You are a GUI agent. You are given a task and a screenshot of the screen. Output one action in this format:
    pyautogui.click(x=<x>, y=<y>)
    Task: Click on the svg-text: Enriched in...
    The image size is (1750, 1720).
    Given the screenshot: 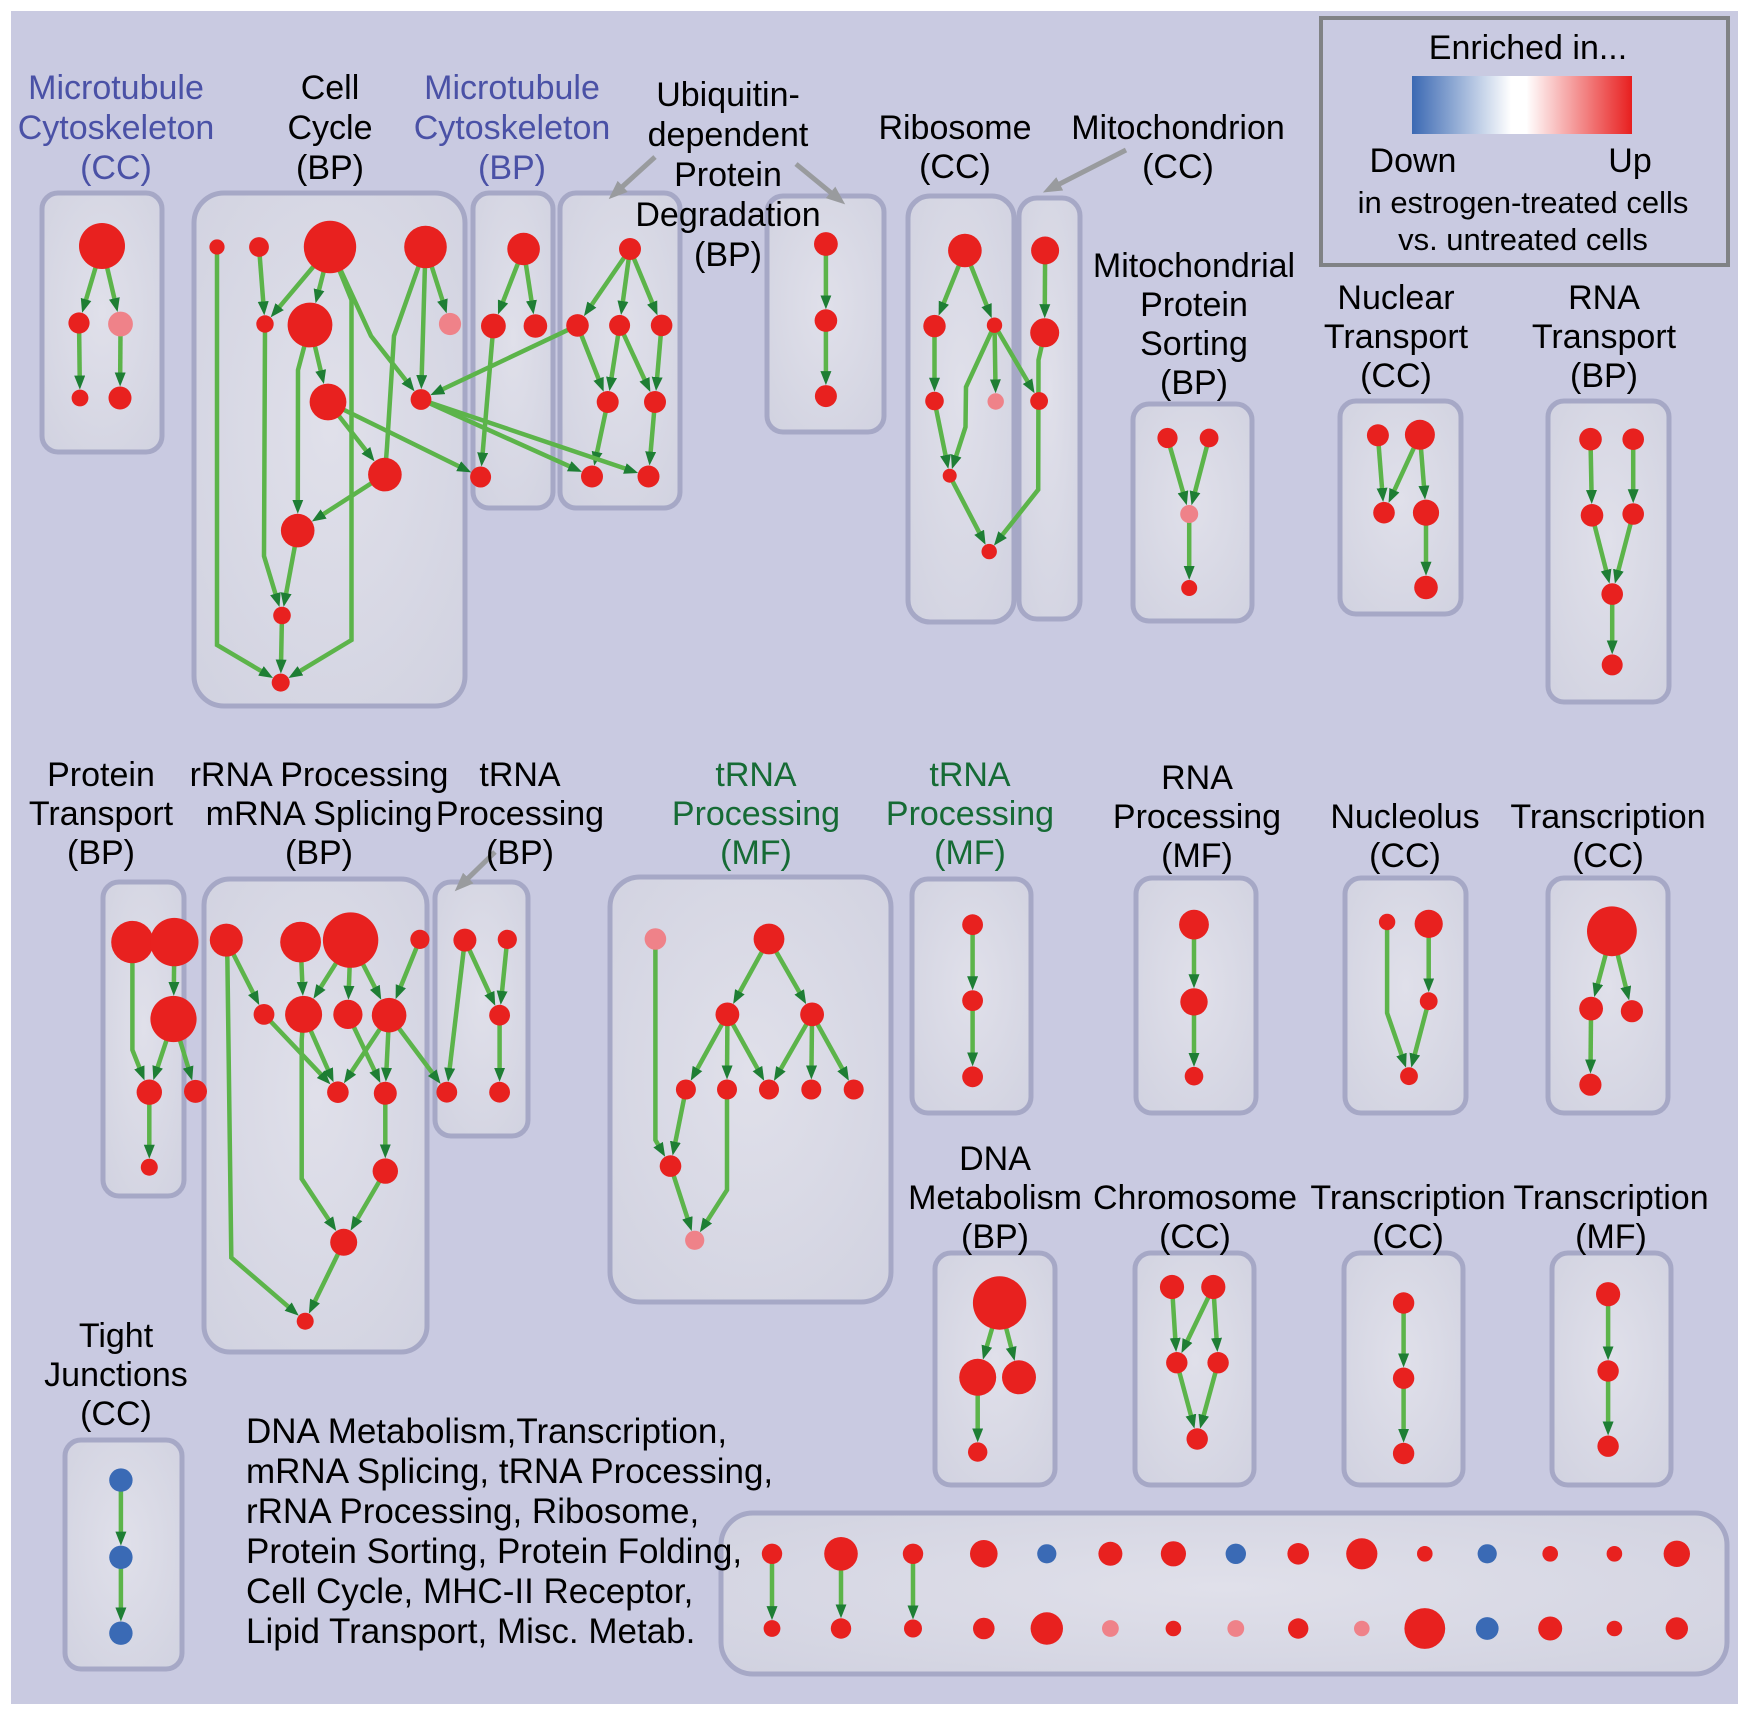 What is the action you would take?
    pyautogui.click(x=1528, y=48)
    